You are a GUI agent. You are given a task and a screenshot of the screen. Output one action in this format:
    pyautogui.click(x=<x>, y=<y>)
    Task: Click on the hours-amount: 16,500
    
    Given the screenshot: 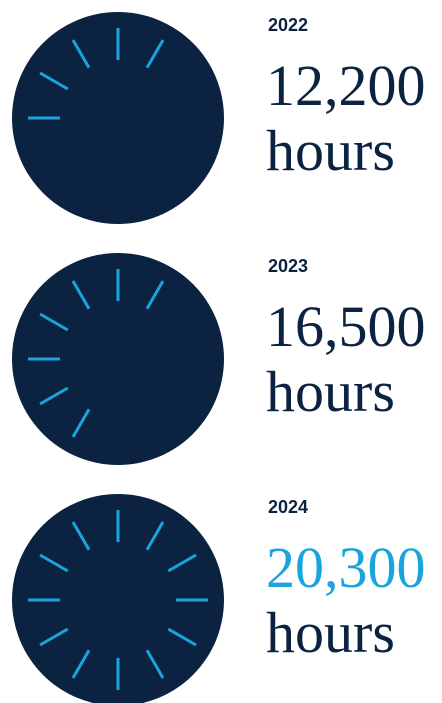 What is the action you would take?
    pyautogui.click(x=346, y=326)
    